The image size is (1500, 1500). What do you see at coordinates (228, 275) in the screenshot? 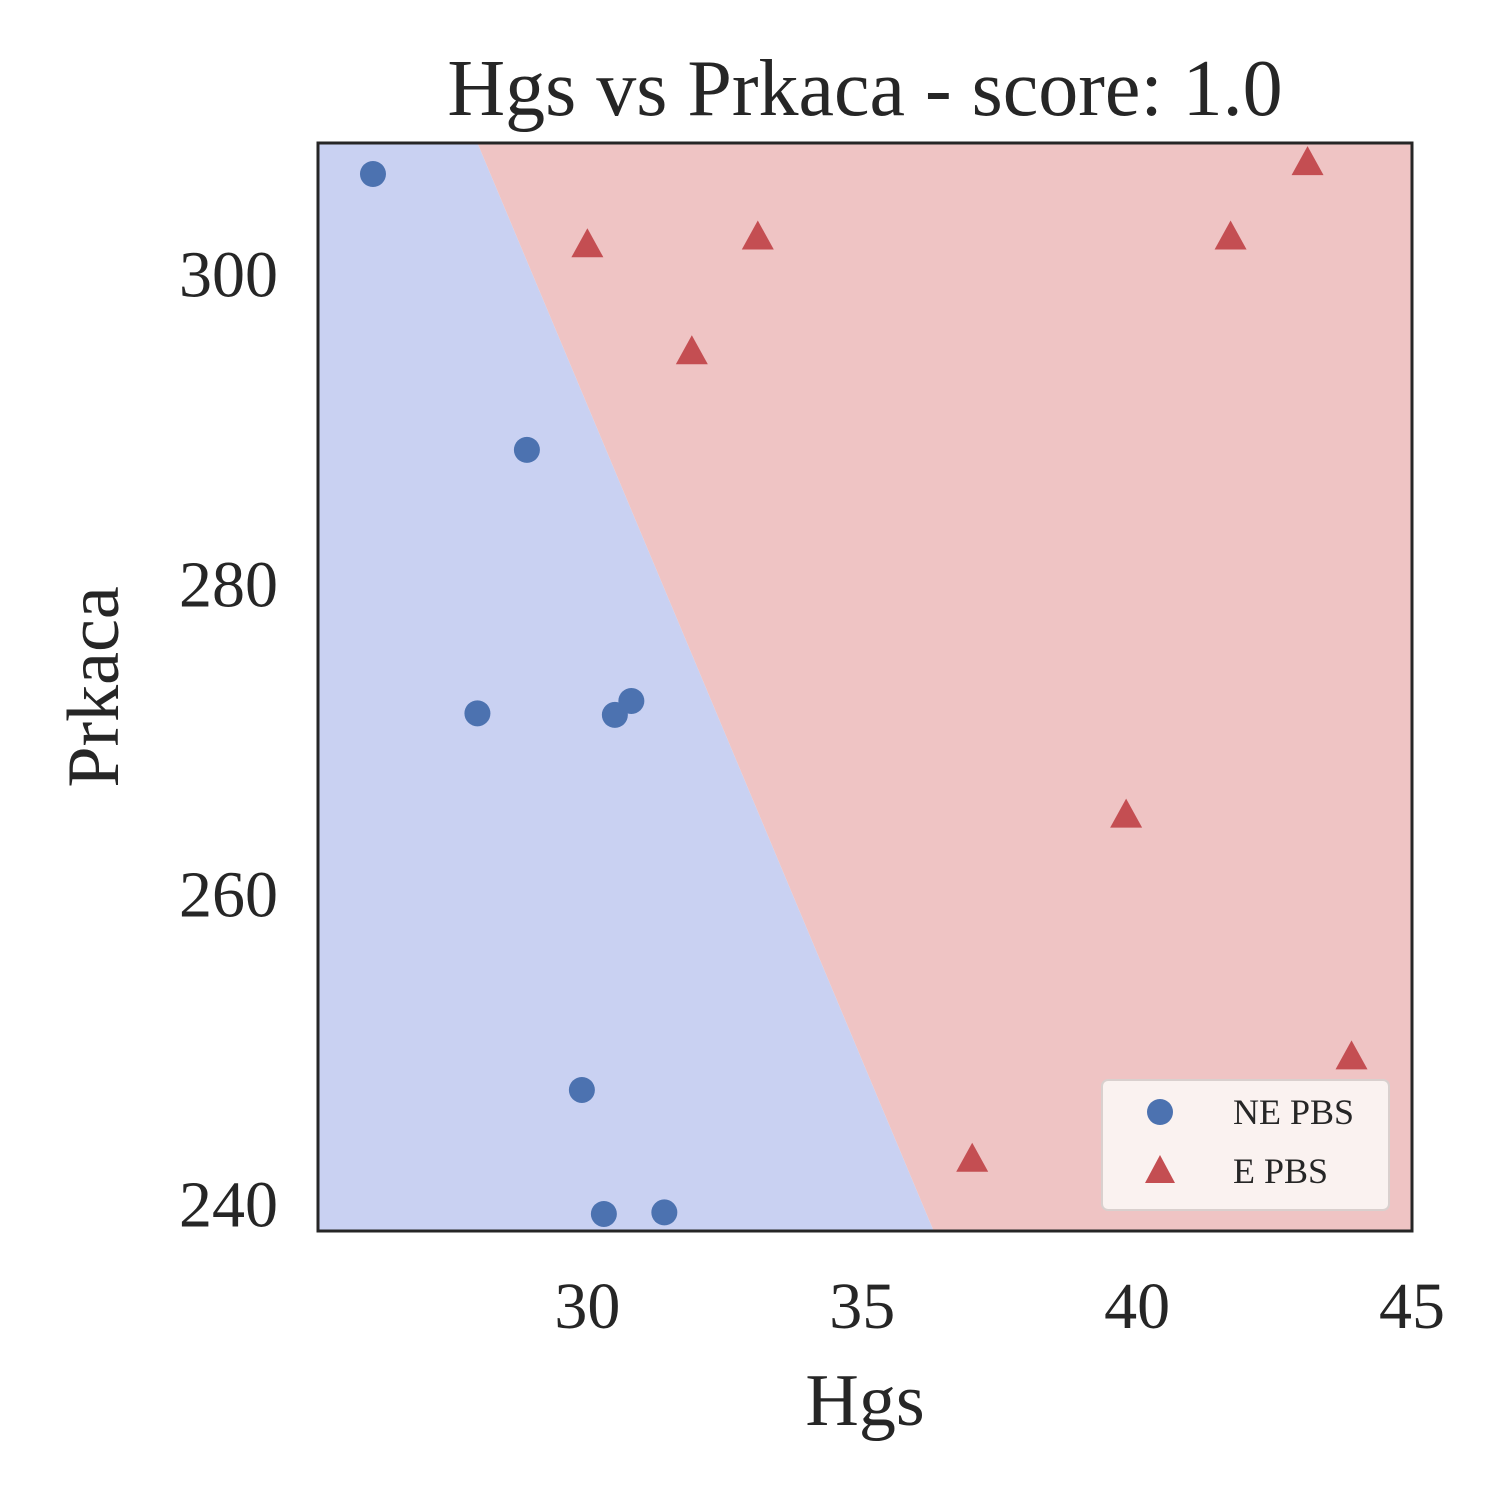
I see `y-tick-label: 300` at bounding box center [228, 275].